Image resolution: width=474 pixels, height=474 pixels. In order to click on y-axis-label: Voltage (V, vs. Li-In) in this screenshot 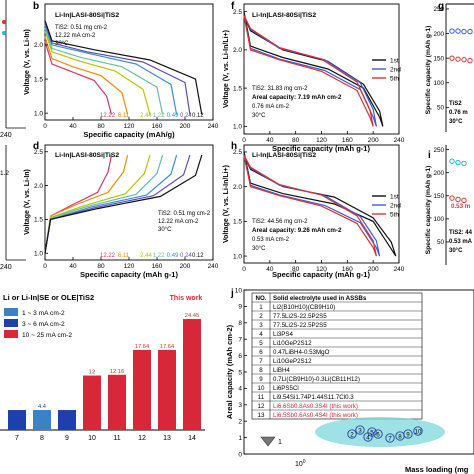, I will do `click(27, 202)`.